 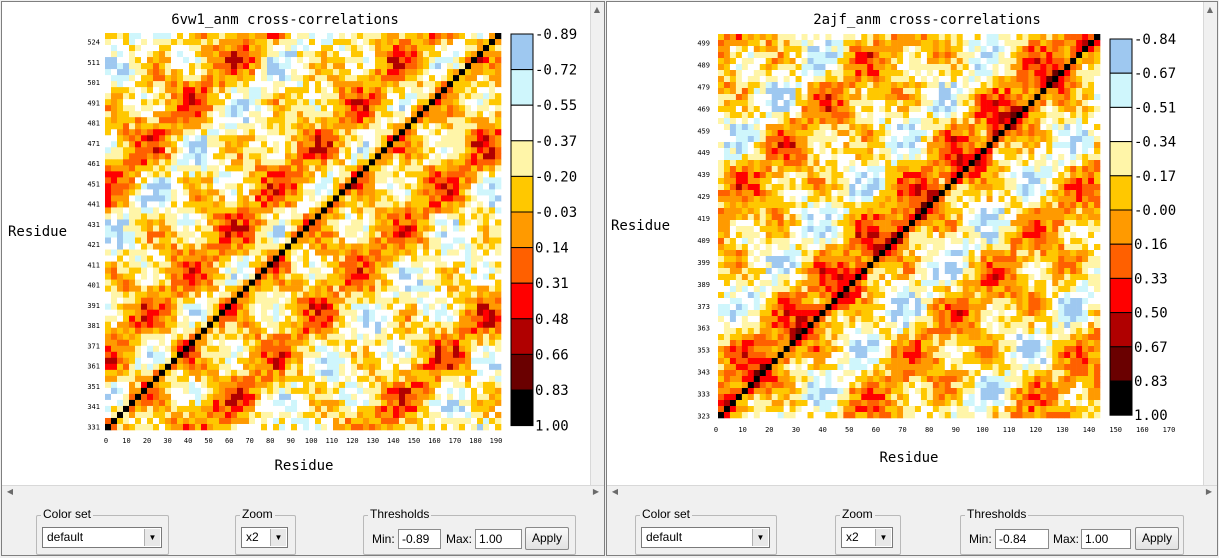 What do you see at coordinates (597, 9) in the screenshot?
I see `scroll-up-arrow-icon: ▲` at bounding box center [597, 9].